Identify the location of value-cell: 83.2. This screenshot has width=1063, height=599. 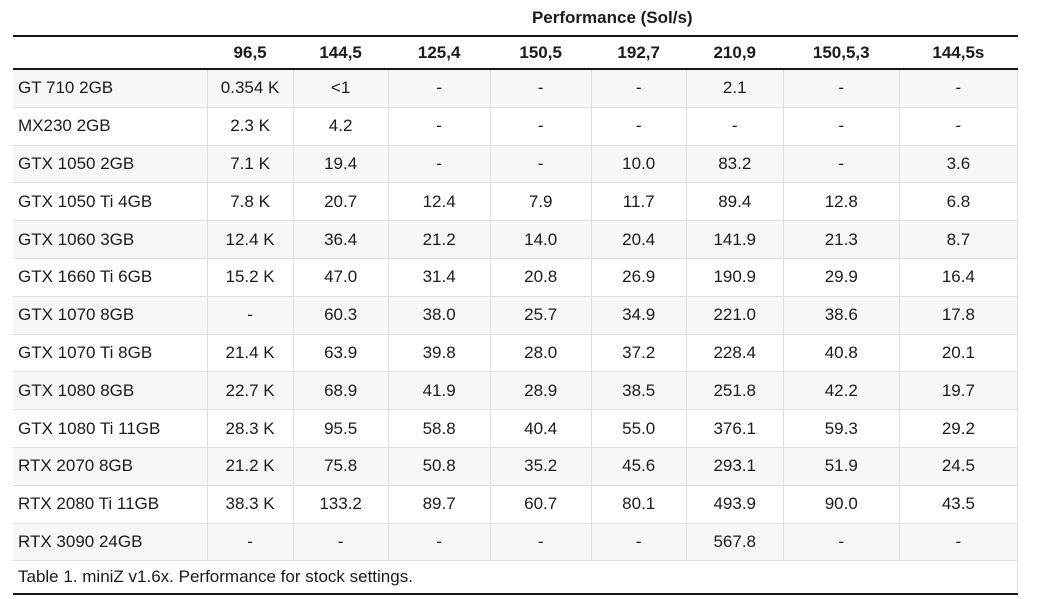
(735, 164).